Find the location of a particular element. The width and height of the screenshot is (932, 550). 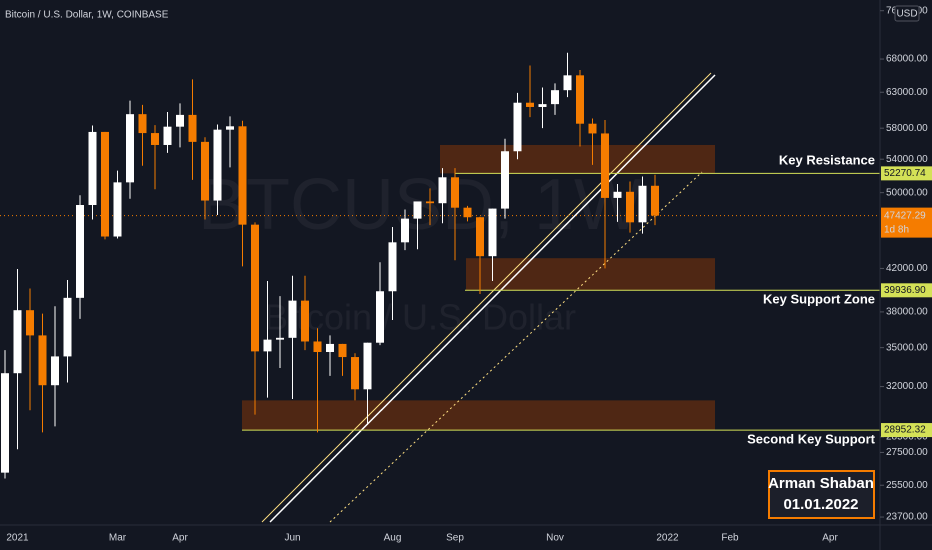

y-tick-label: 23700.00 is located at coordinates (907, 517).